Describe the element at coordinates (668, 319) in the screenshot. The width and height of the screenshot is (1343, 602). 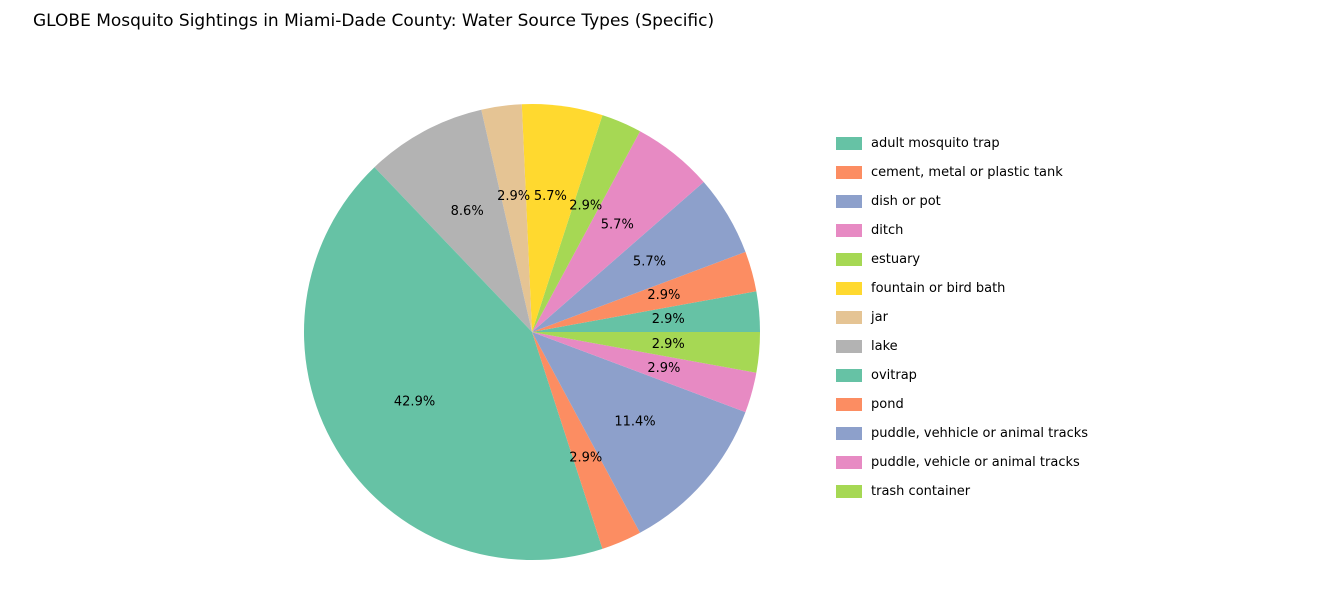
I see `pie-percent-label-ovitrap: 2.9%` at that location.